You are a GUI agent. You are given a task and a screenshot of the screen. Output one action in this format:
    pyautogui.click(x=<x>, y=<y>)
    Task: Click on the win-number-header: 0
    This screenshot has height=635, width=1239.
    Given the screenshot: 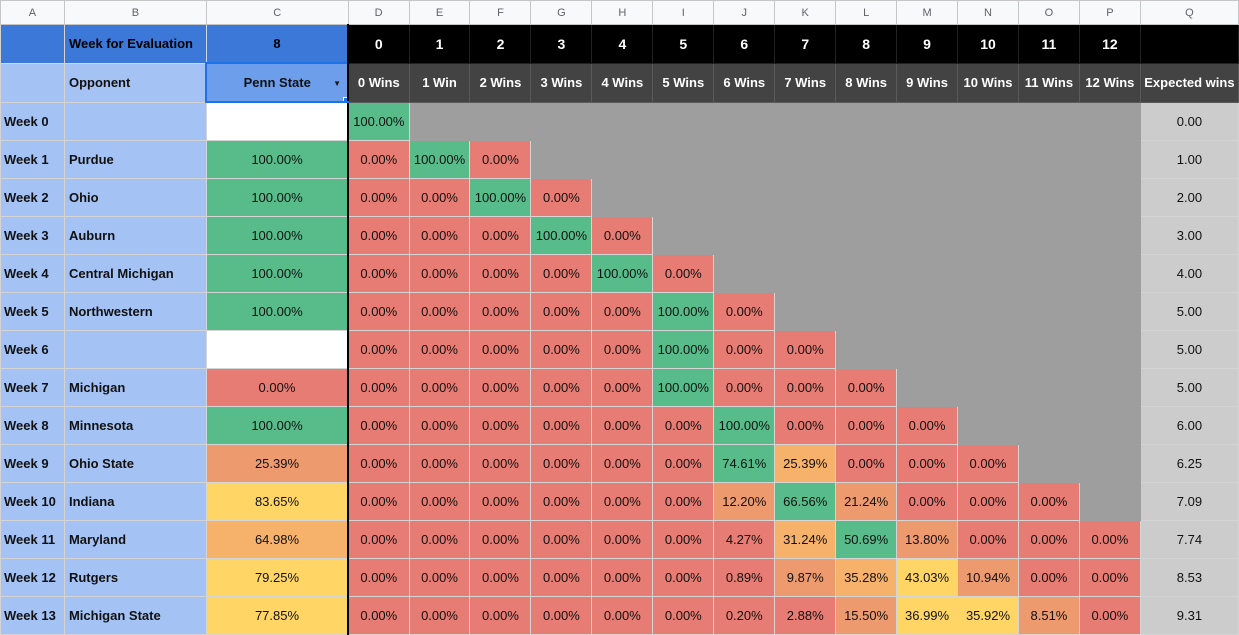 What is the action you would take?
    pyautogui.click(x=378, y=44)
    